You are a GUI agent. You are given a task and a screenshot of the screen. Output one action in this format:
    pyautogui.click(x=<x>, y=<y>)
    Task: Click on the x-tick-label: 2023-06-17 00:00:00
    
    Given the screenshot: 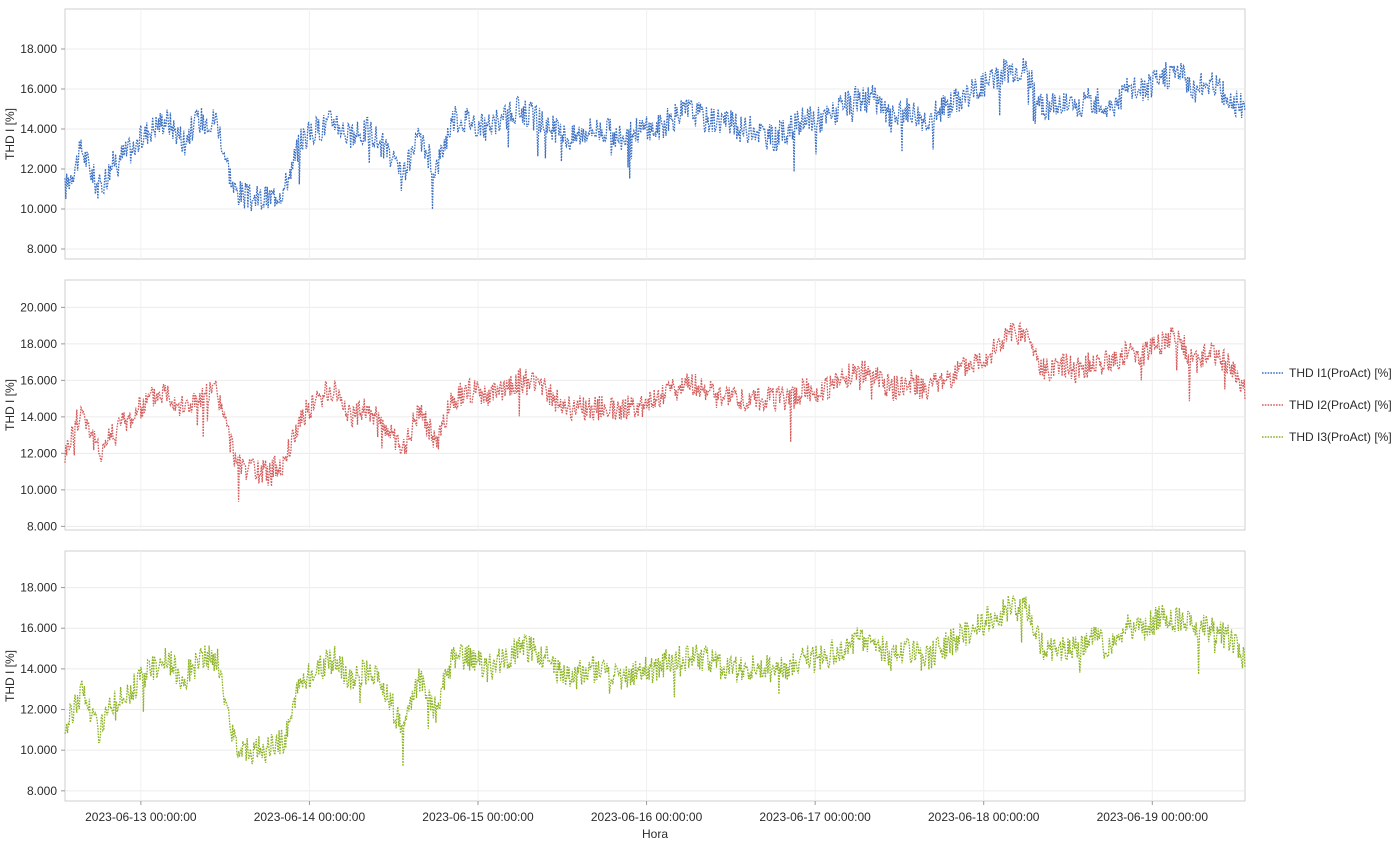 What is the action you would take?
    pyautogui.click(x=815, y=817)
    